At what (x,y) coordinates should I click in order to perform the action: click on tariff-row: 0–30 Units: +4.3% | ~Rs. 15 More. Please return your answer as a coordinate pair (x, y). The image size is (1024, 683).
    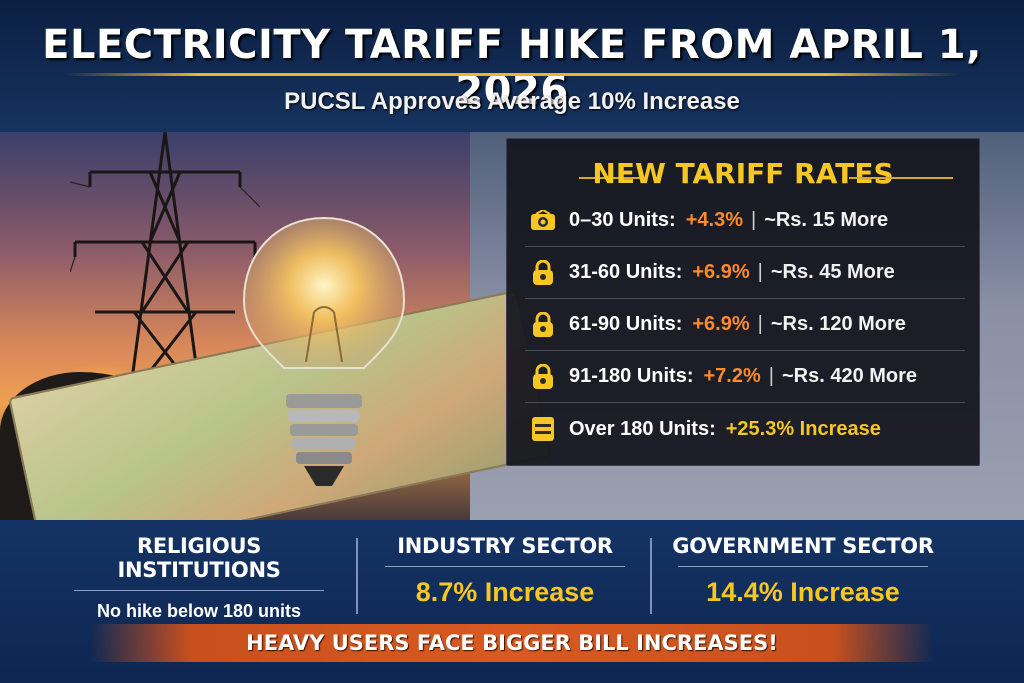
    Looking at the image, I should click on (745, 221).